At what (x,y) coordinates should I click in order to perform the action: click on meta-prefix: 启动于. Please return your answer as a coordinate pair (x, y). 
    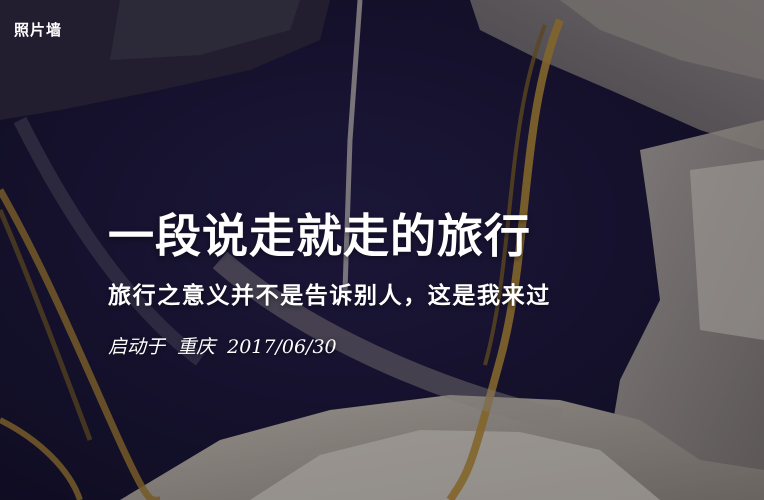
    Looking at the image, I should click on (137, 347).